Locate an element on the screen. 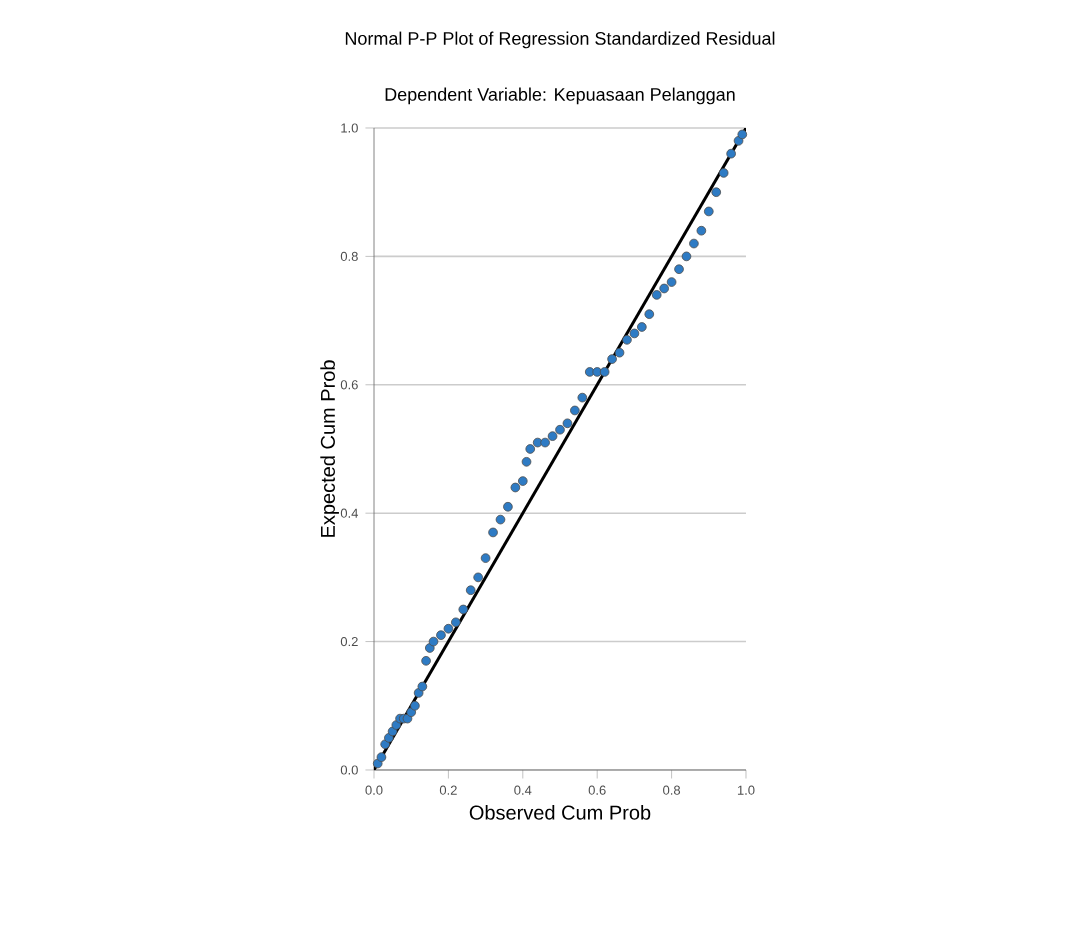  chart-subtitle: Dependent Variable: Kepuasaan Pelanggan is located at coordinates (560, 96).